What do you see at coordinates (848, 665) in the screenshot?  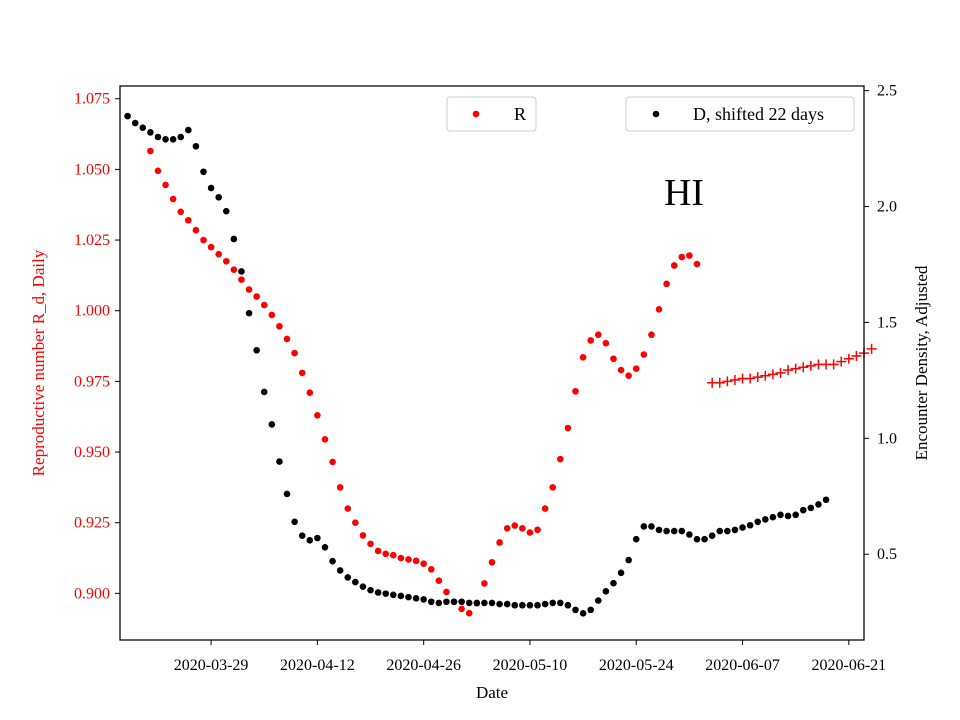 I see `x-tick-label: 2020-06-21` at bounding box center [848, 665].